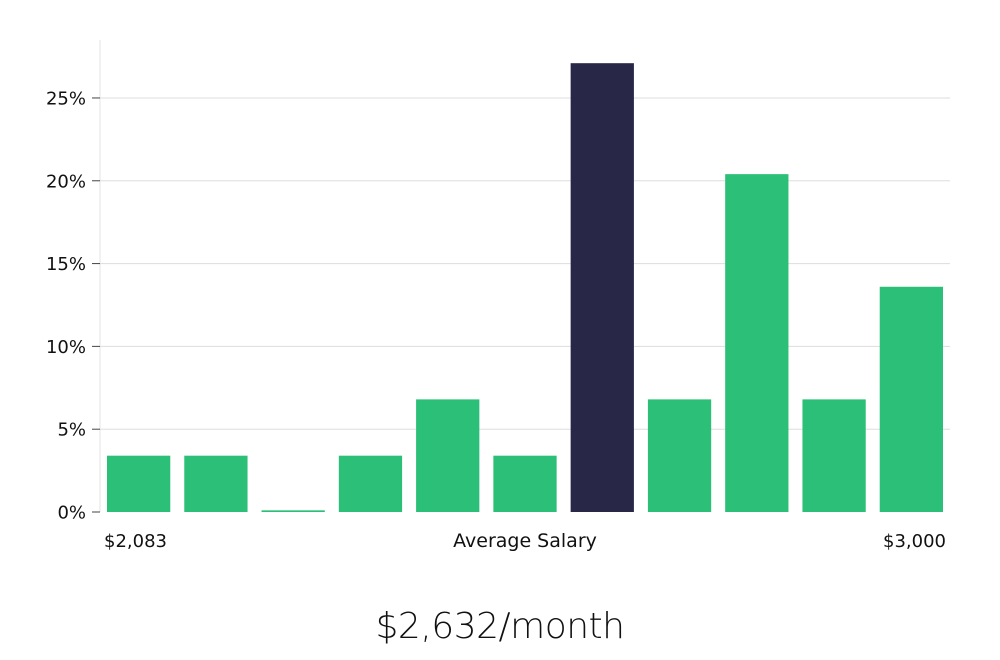 This screenshot has height=660, width=1000. Describe the element at coordinates (66, 181) in the screenshot. I see `y-tick-label: 20%` at that location.